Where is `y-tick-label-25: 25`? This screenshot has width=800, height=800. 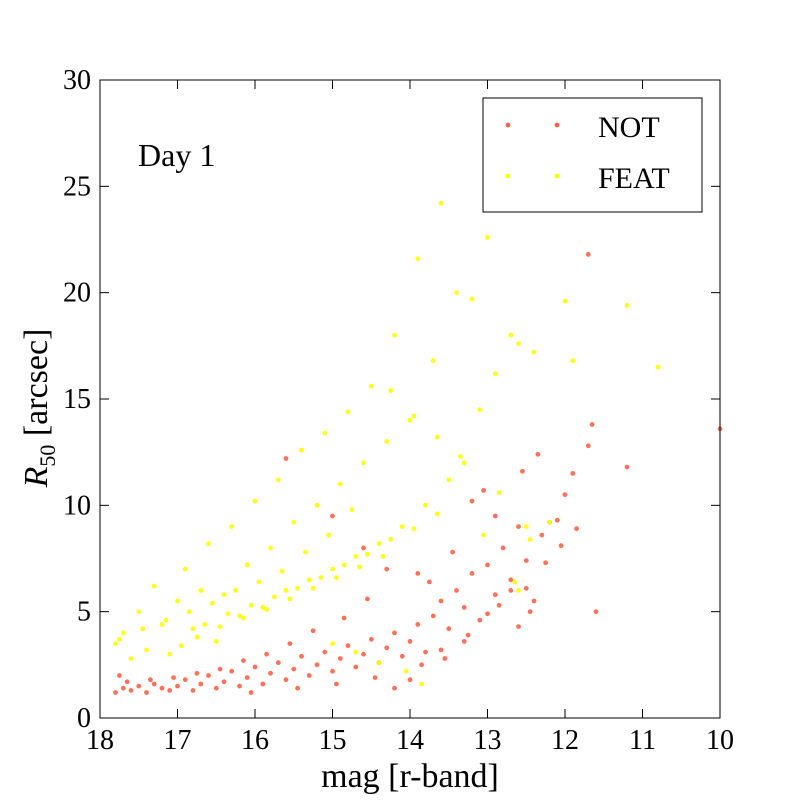 y-tick-label-25: 25 is located at coordinates (77, 186).